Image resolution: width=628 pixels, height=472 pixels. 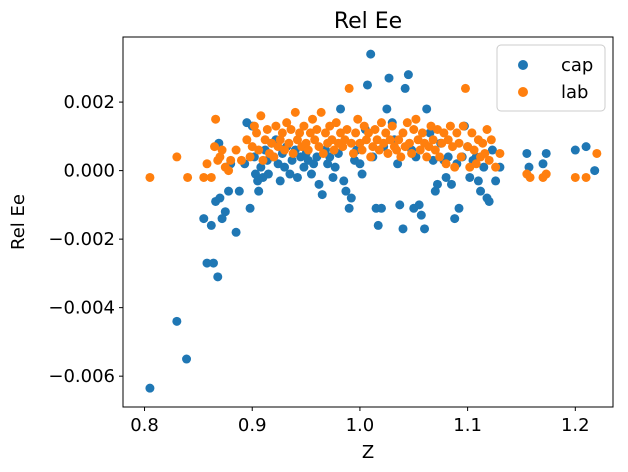 What do you see at coordinates (577, 65) in the screenshot?
I see `legend-label-cap: cap` at bounding box center [577, 65].